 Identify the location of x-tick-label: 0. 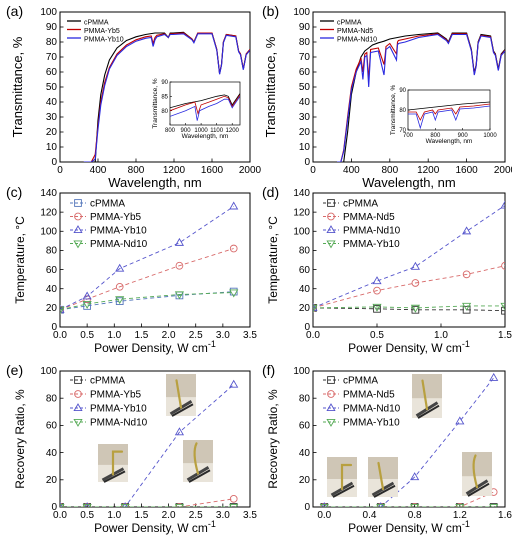
(313, 170).